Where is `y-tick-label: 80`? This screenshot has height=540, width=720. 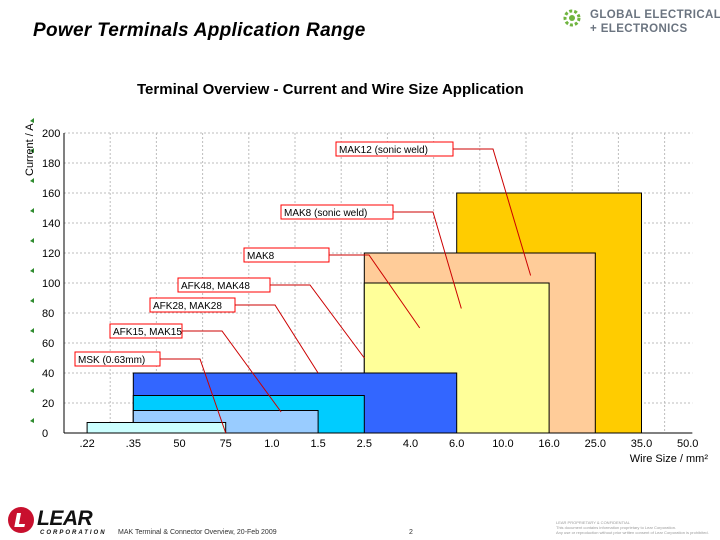
y-tick-label: 80 is located at coordinates (48, 314).